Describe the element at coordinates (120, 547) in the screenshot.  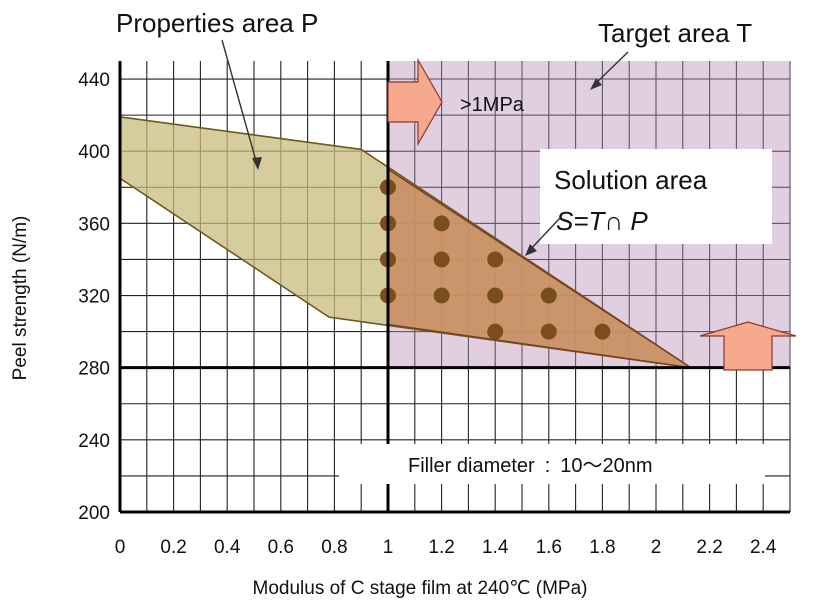
I see `x-tick-label: 0` at that location.